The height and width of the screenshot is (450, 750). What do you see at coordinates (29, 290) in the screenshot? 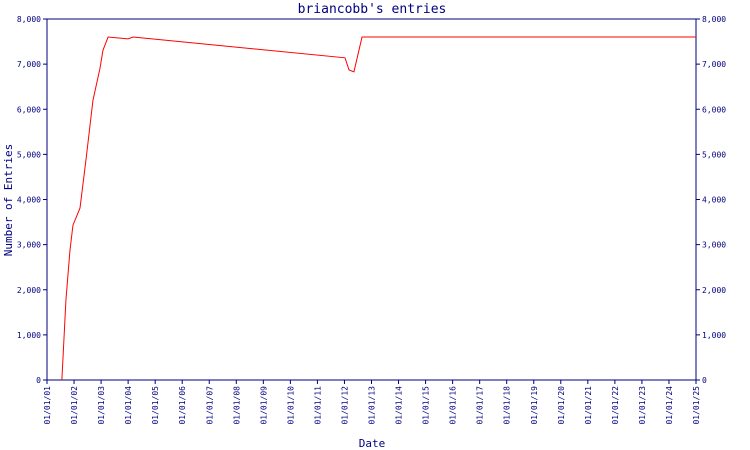
I see `y-tick-label: 2,000` at bounding box center [29, 290].